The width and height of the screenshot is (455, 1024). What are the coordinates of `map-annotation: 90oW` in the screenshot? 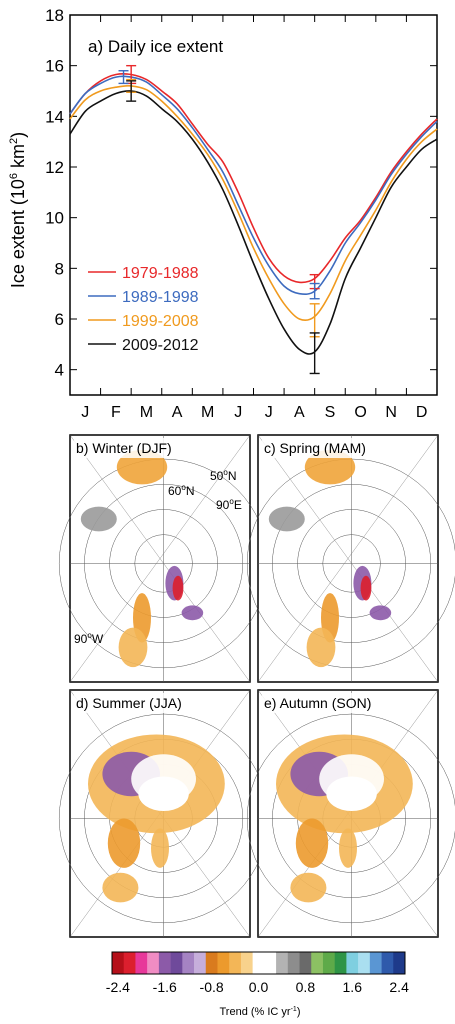 It's located at (89, 638).